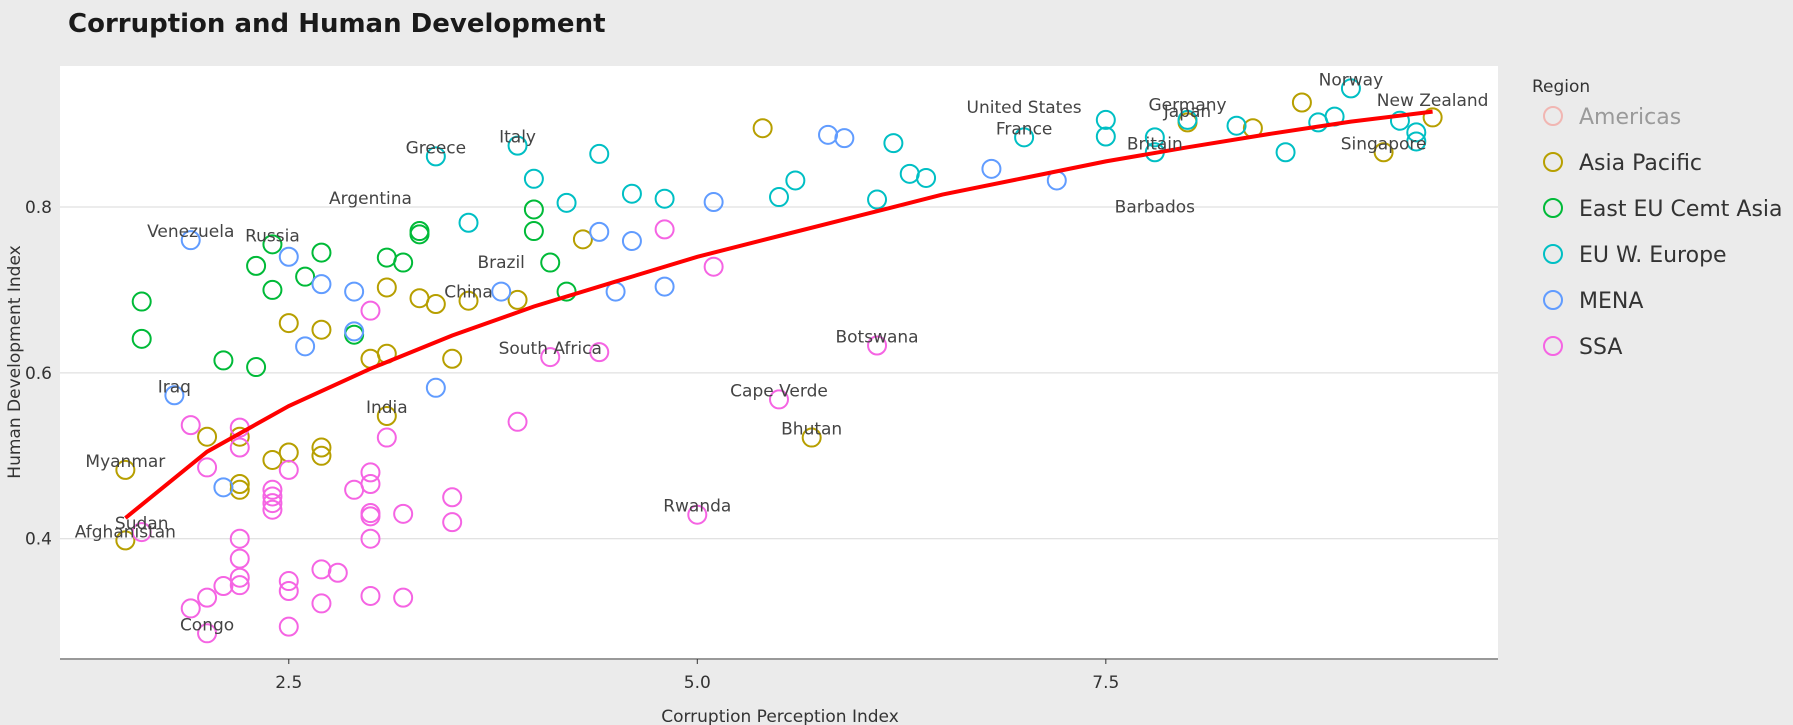 This screenshot has width=1793, height=725. I want to click on legend-item-label: Americas, so click(1630, 117).